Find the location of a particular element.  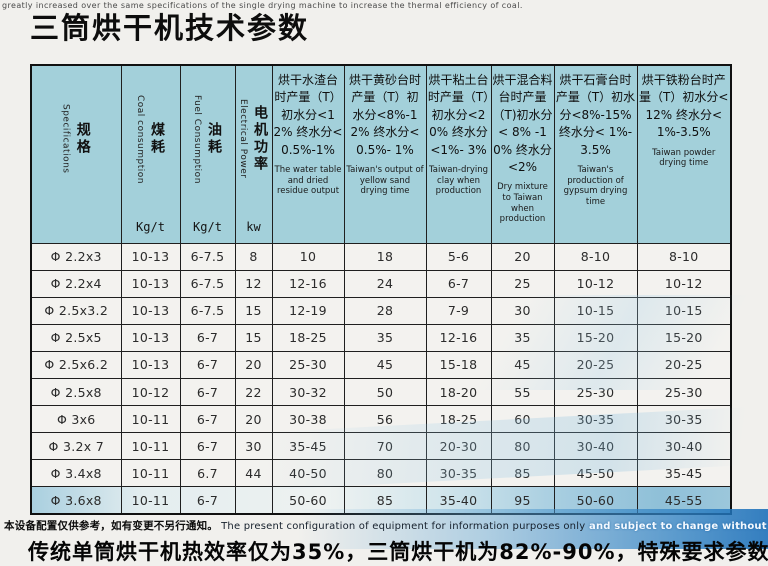

col-en-label: The water table and dried residue output is located at coordinates (308, 180).